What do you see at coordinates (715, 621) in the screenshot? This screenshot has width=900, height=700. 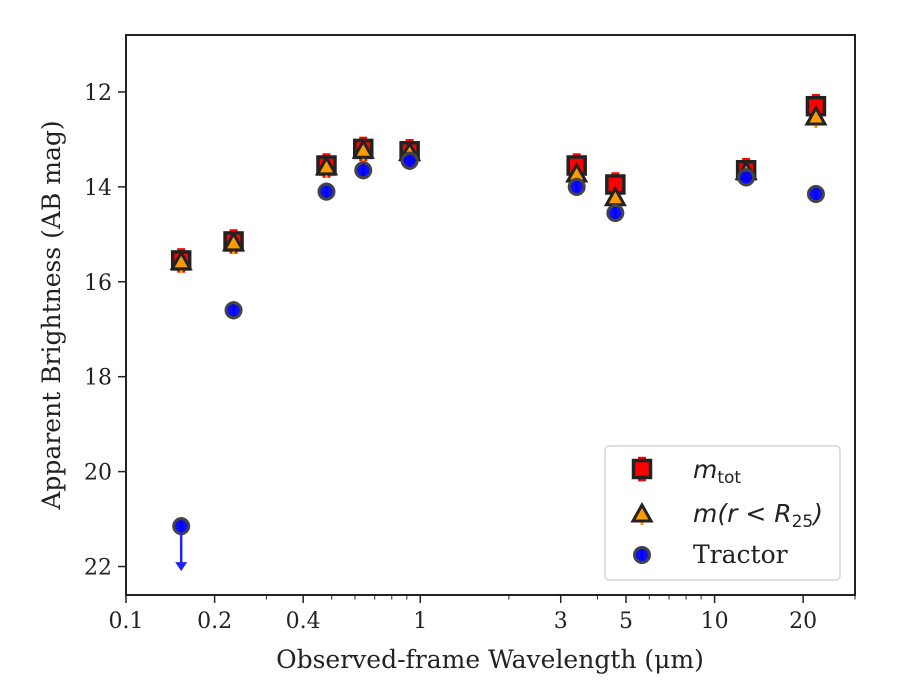 I see `x-tick-label: 10` at bounding box center [715, 621].